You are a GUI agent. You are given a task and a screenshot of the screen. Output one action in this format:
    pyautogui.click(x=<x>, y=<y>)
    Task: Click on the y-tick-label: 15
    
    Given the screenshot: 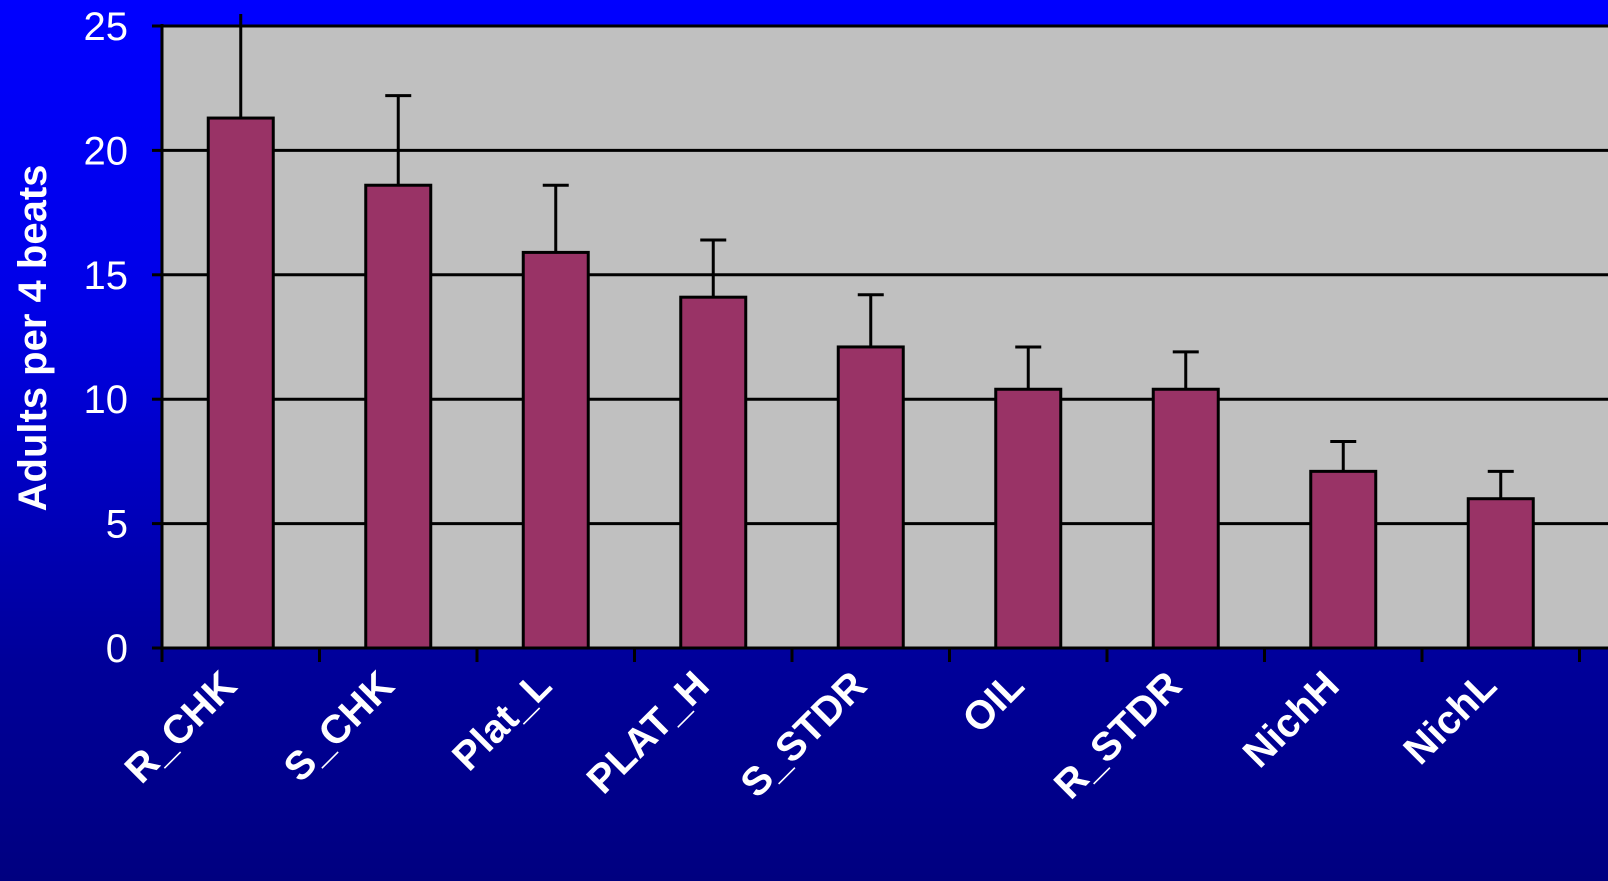 What is the action you would take?
    pyautogui.click(x=106, y=276)
    